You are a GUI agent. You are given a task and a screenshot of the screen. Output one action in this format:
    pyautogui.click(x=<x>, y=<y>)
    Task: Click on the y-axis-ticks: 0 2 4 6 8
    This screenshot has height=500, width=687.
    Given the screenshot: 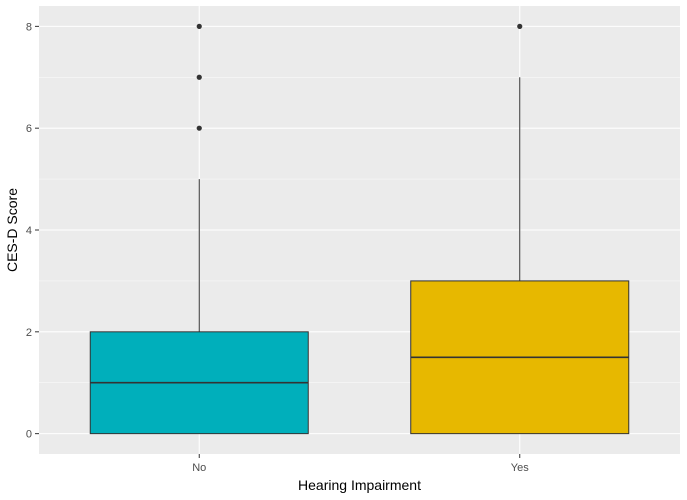 What is the action you would take?
    pyautogui.click(x=32, y=231)
    